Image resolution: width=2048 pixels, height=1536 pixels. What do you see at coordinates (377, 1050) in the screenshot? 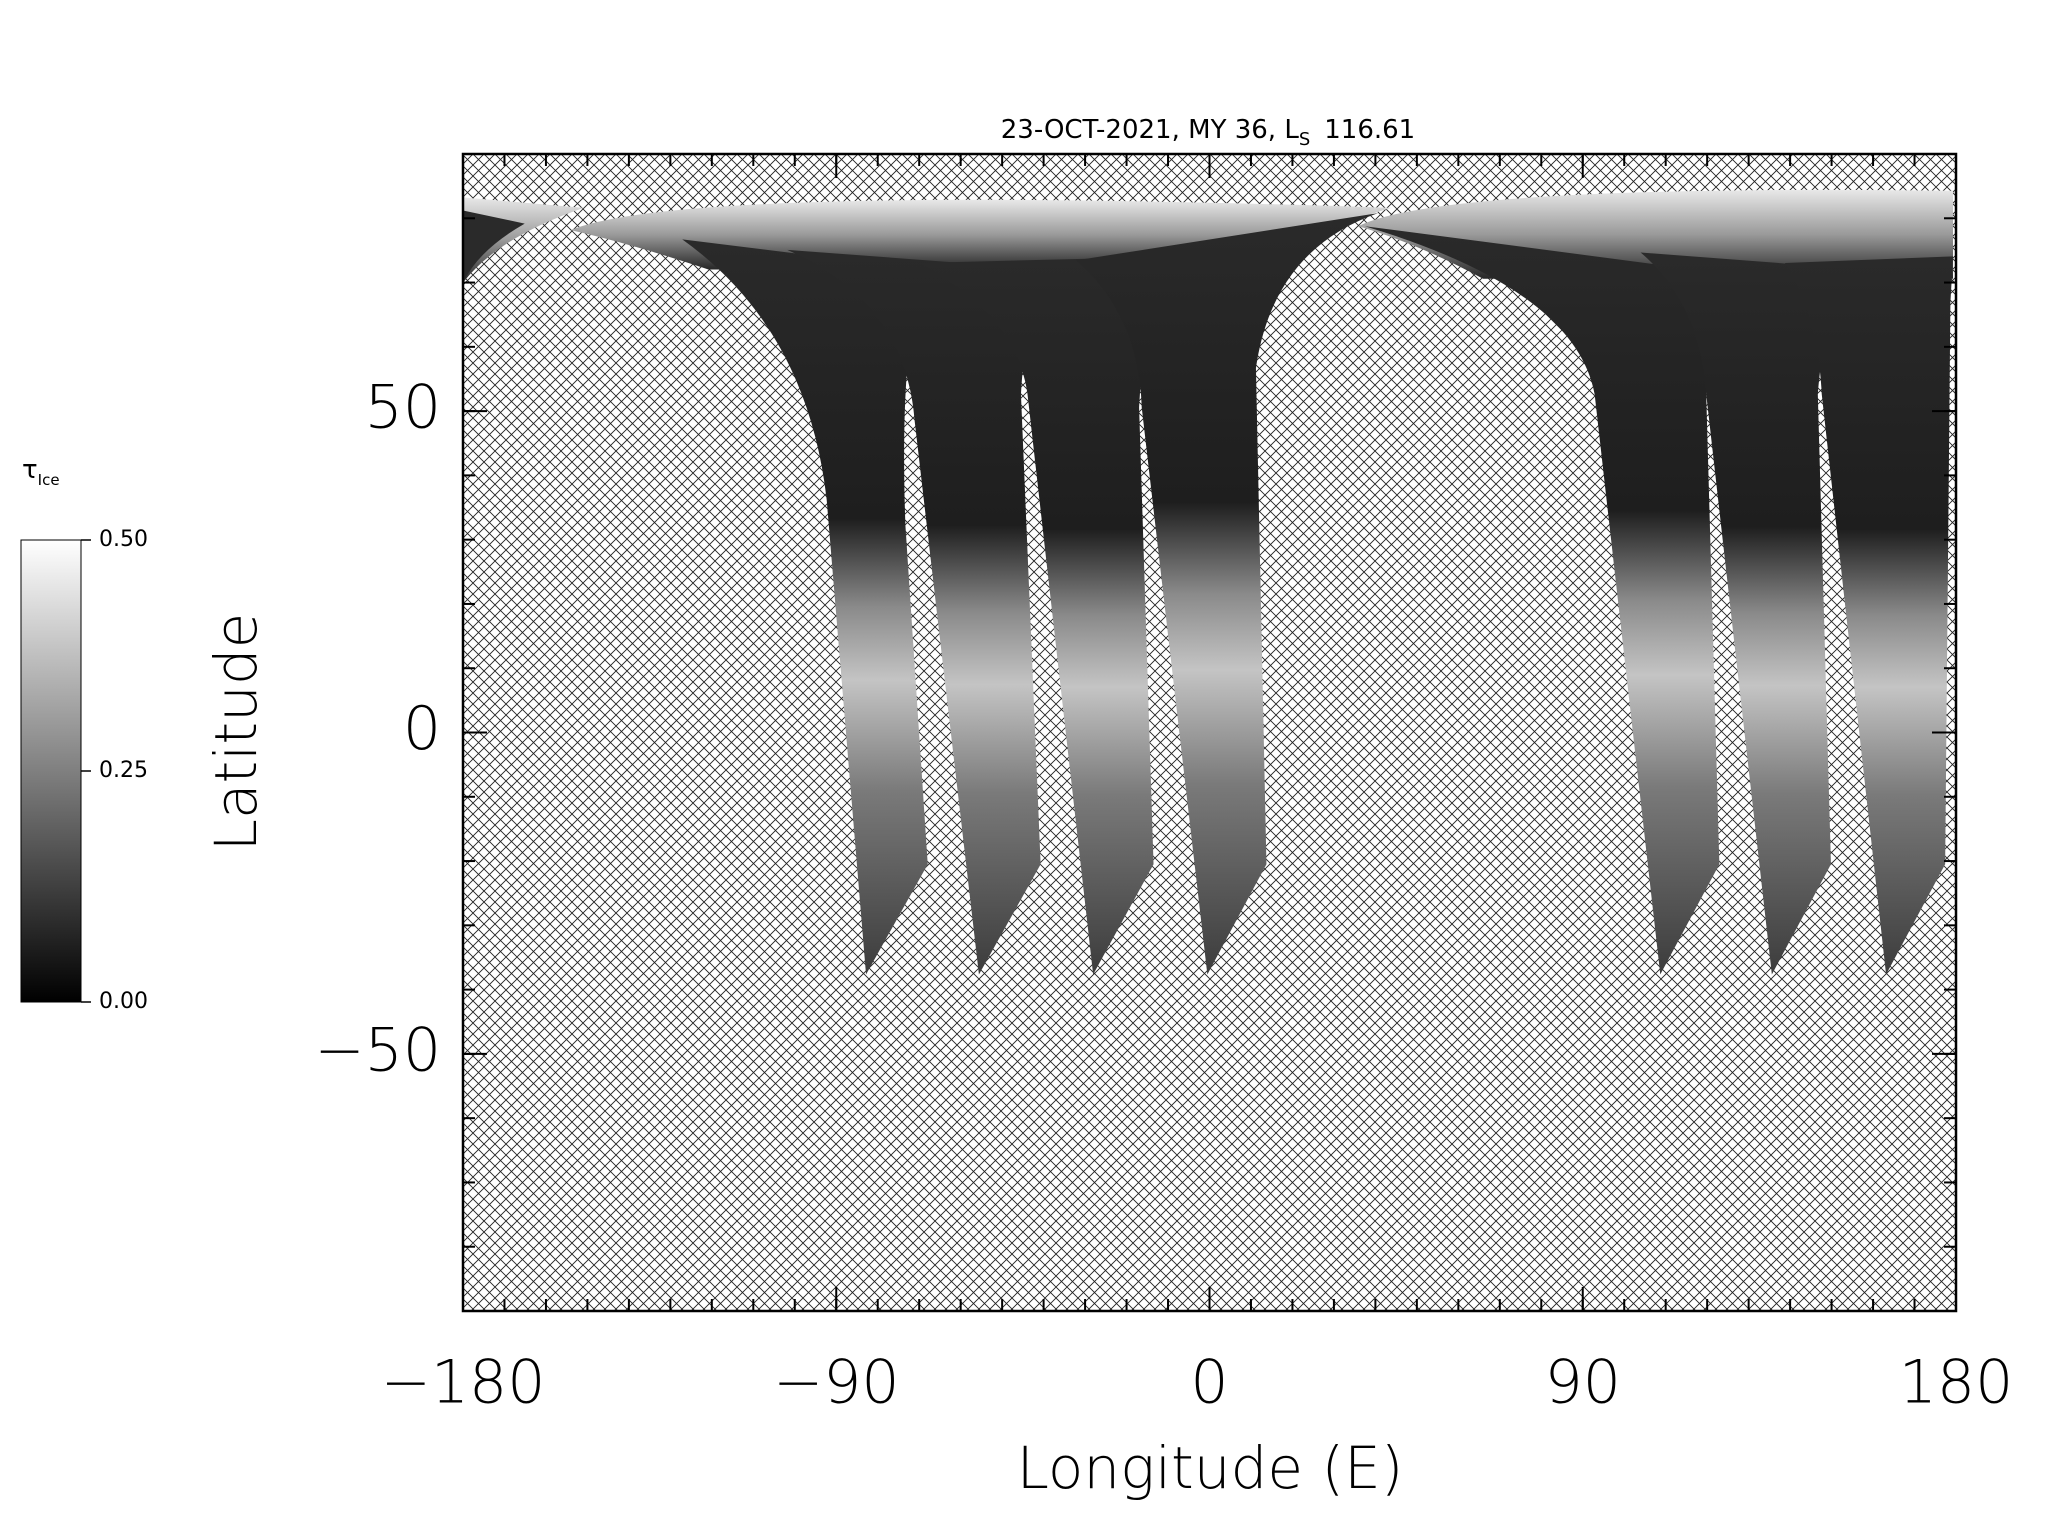
I see `y-tick-label: −50` at bounding box center [377, 1050].